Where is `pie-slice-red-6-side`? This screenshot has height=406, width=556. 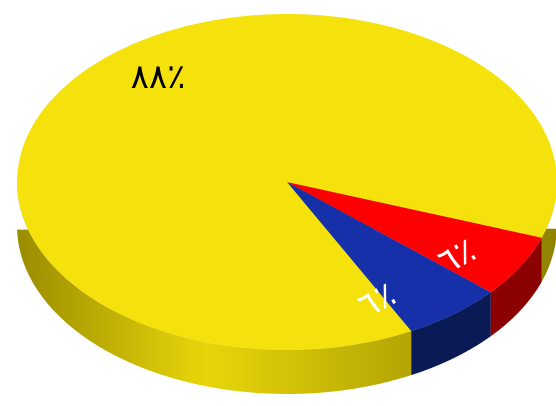
pie-slice-red-6-side is located at coordinates (516, 287).